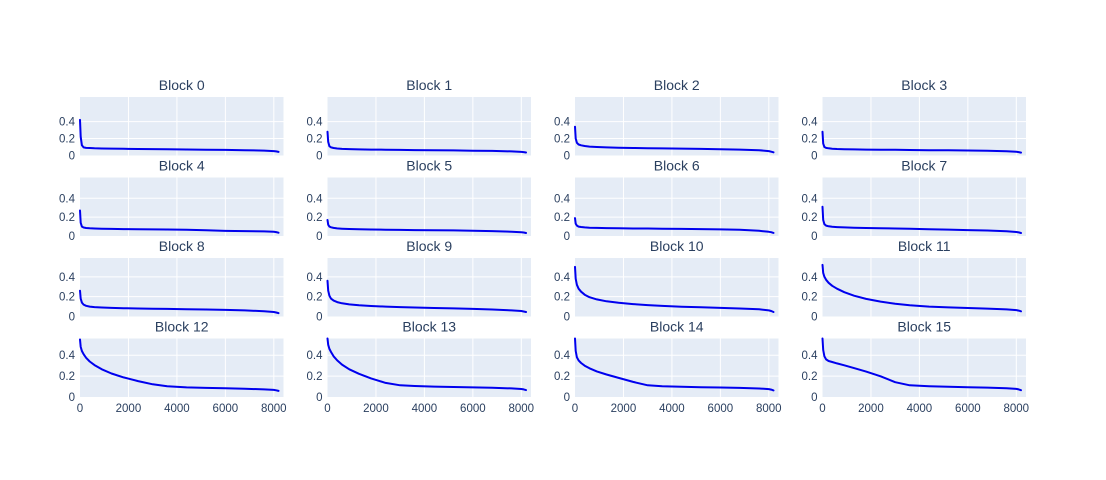 This screenshot has width=1106, height=480. I want to click on subplot-title: Block 7, so click(924, 166).